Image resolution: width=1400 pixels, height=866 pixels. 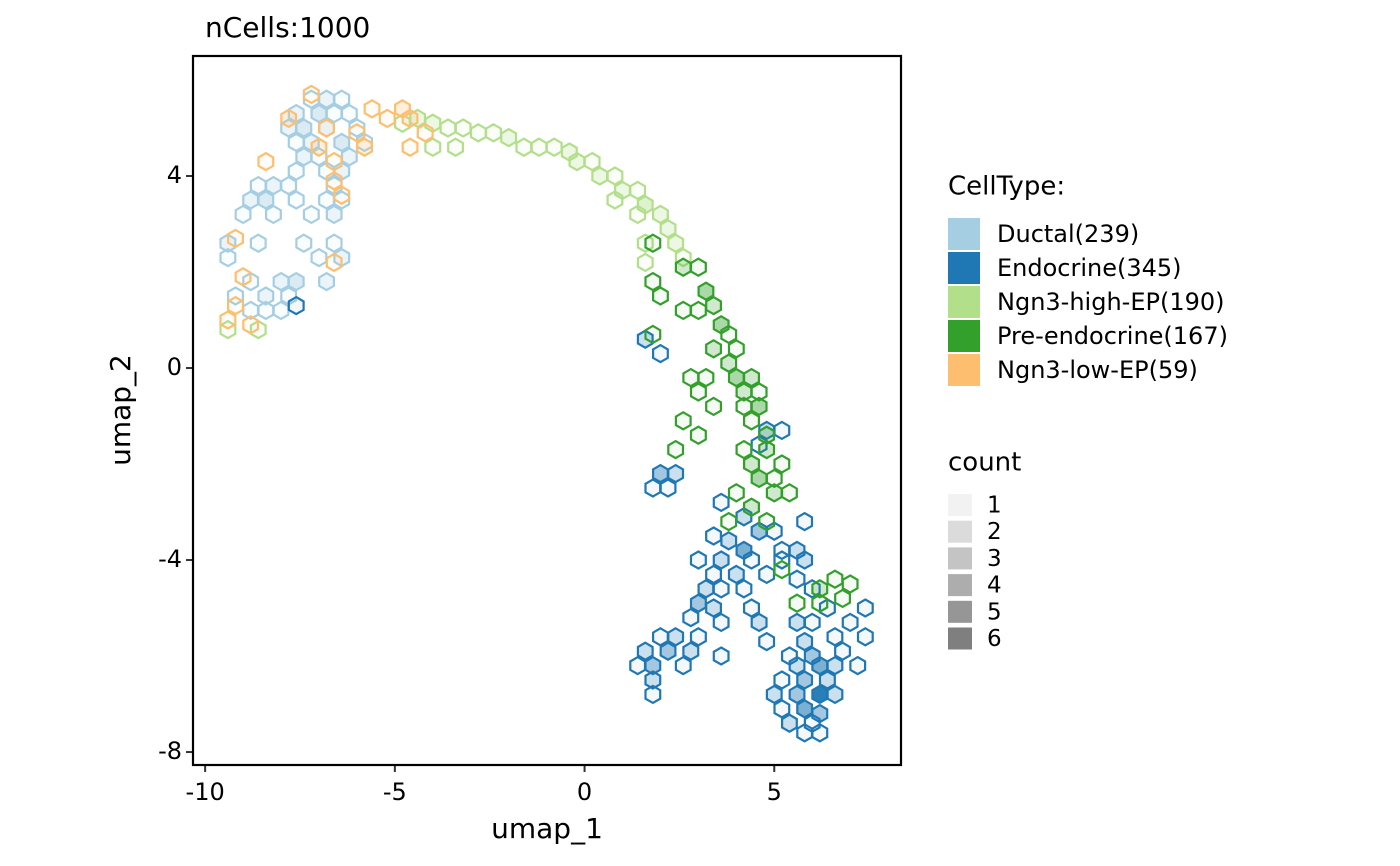 What do you see at coordinates (964, 302) in the screenshot?
I see `legend-swatch` at bounding box center [964, 302].